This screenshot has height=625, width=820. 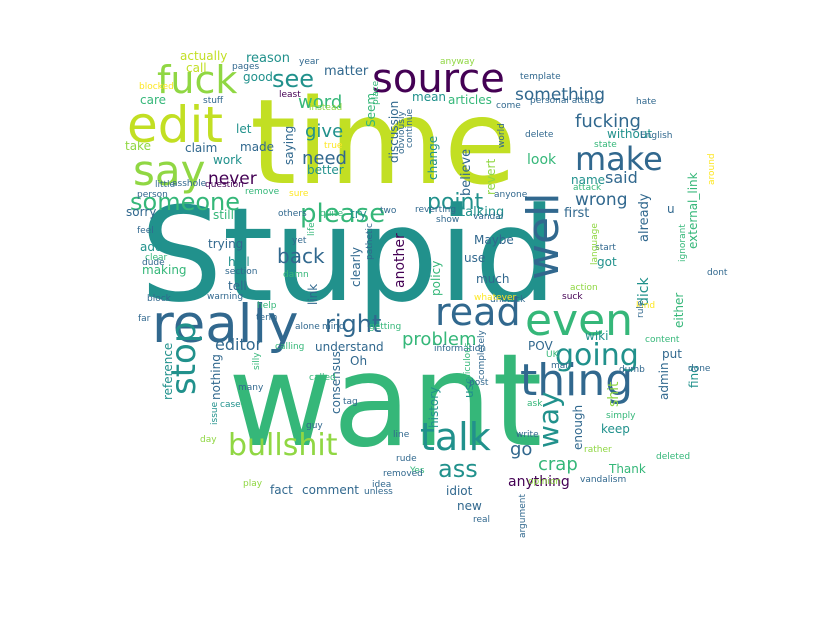 I want to click on word-cloud-word: name, so click(x=588, y=180).